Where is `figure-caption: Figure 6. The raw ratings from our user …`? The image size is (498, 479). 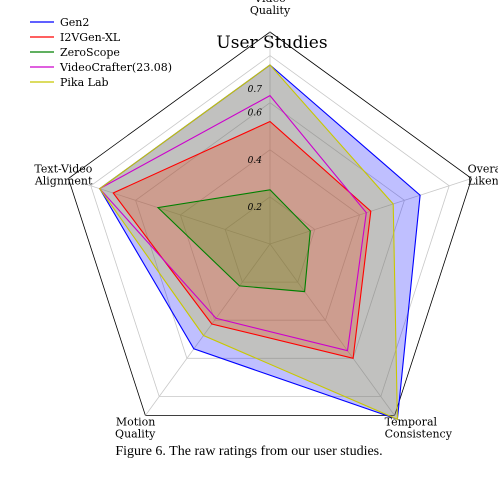 figure-caption: Figure 6. The raw ratings from our user … is located at coordinates (248, 451).